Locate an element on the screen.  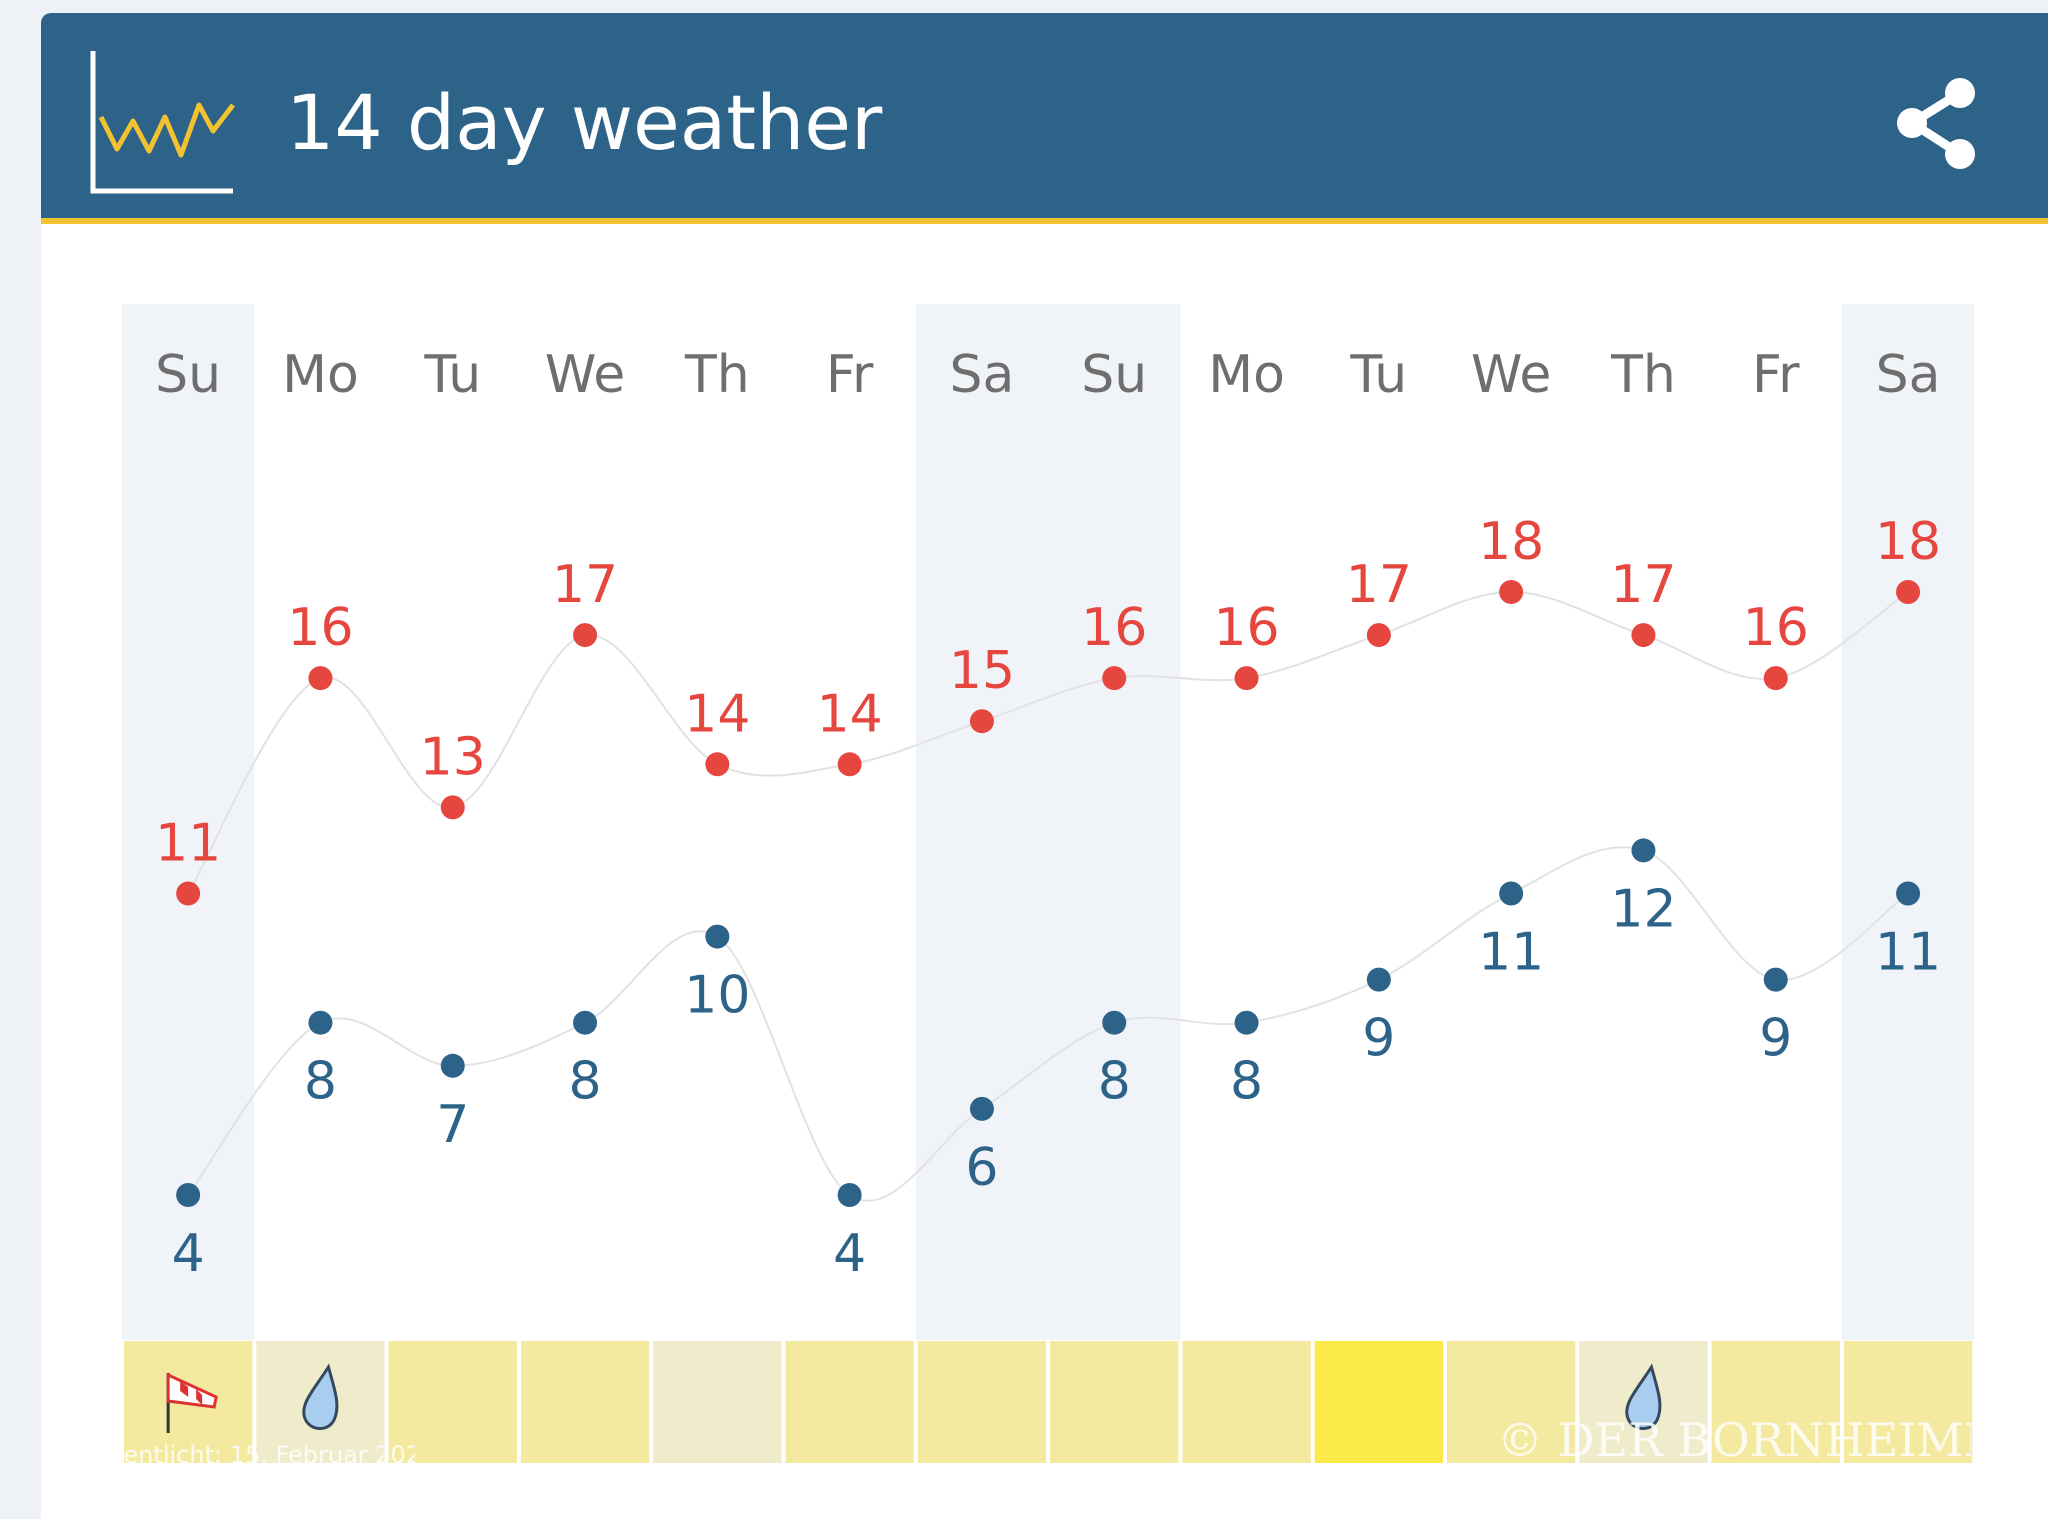
high-value-label: 11 is located at coordinates (188, 844).